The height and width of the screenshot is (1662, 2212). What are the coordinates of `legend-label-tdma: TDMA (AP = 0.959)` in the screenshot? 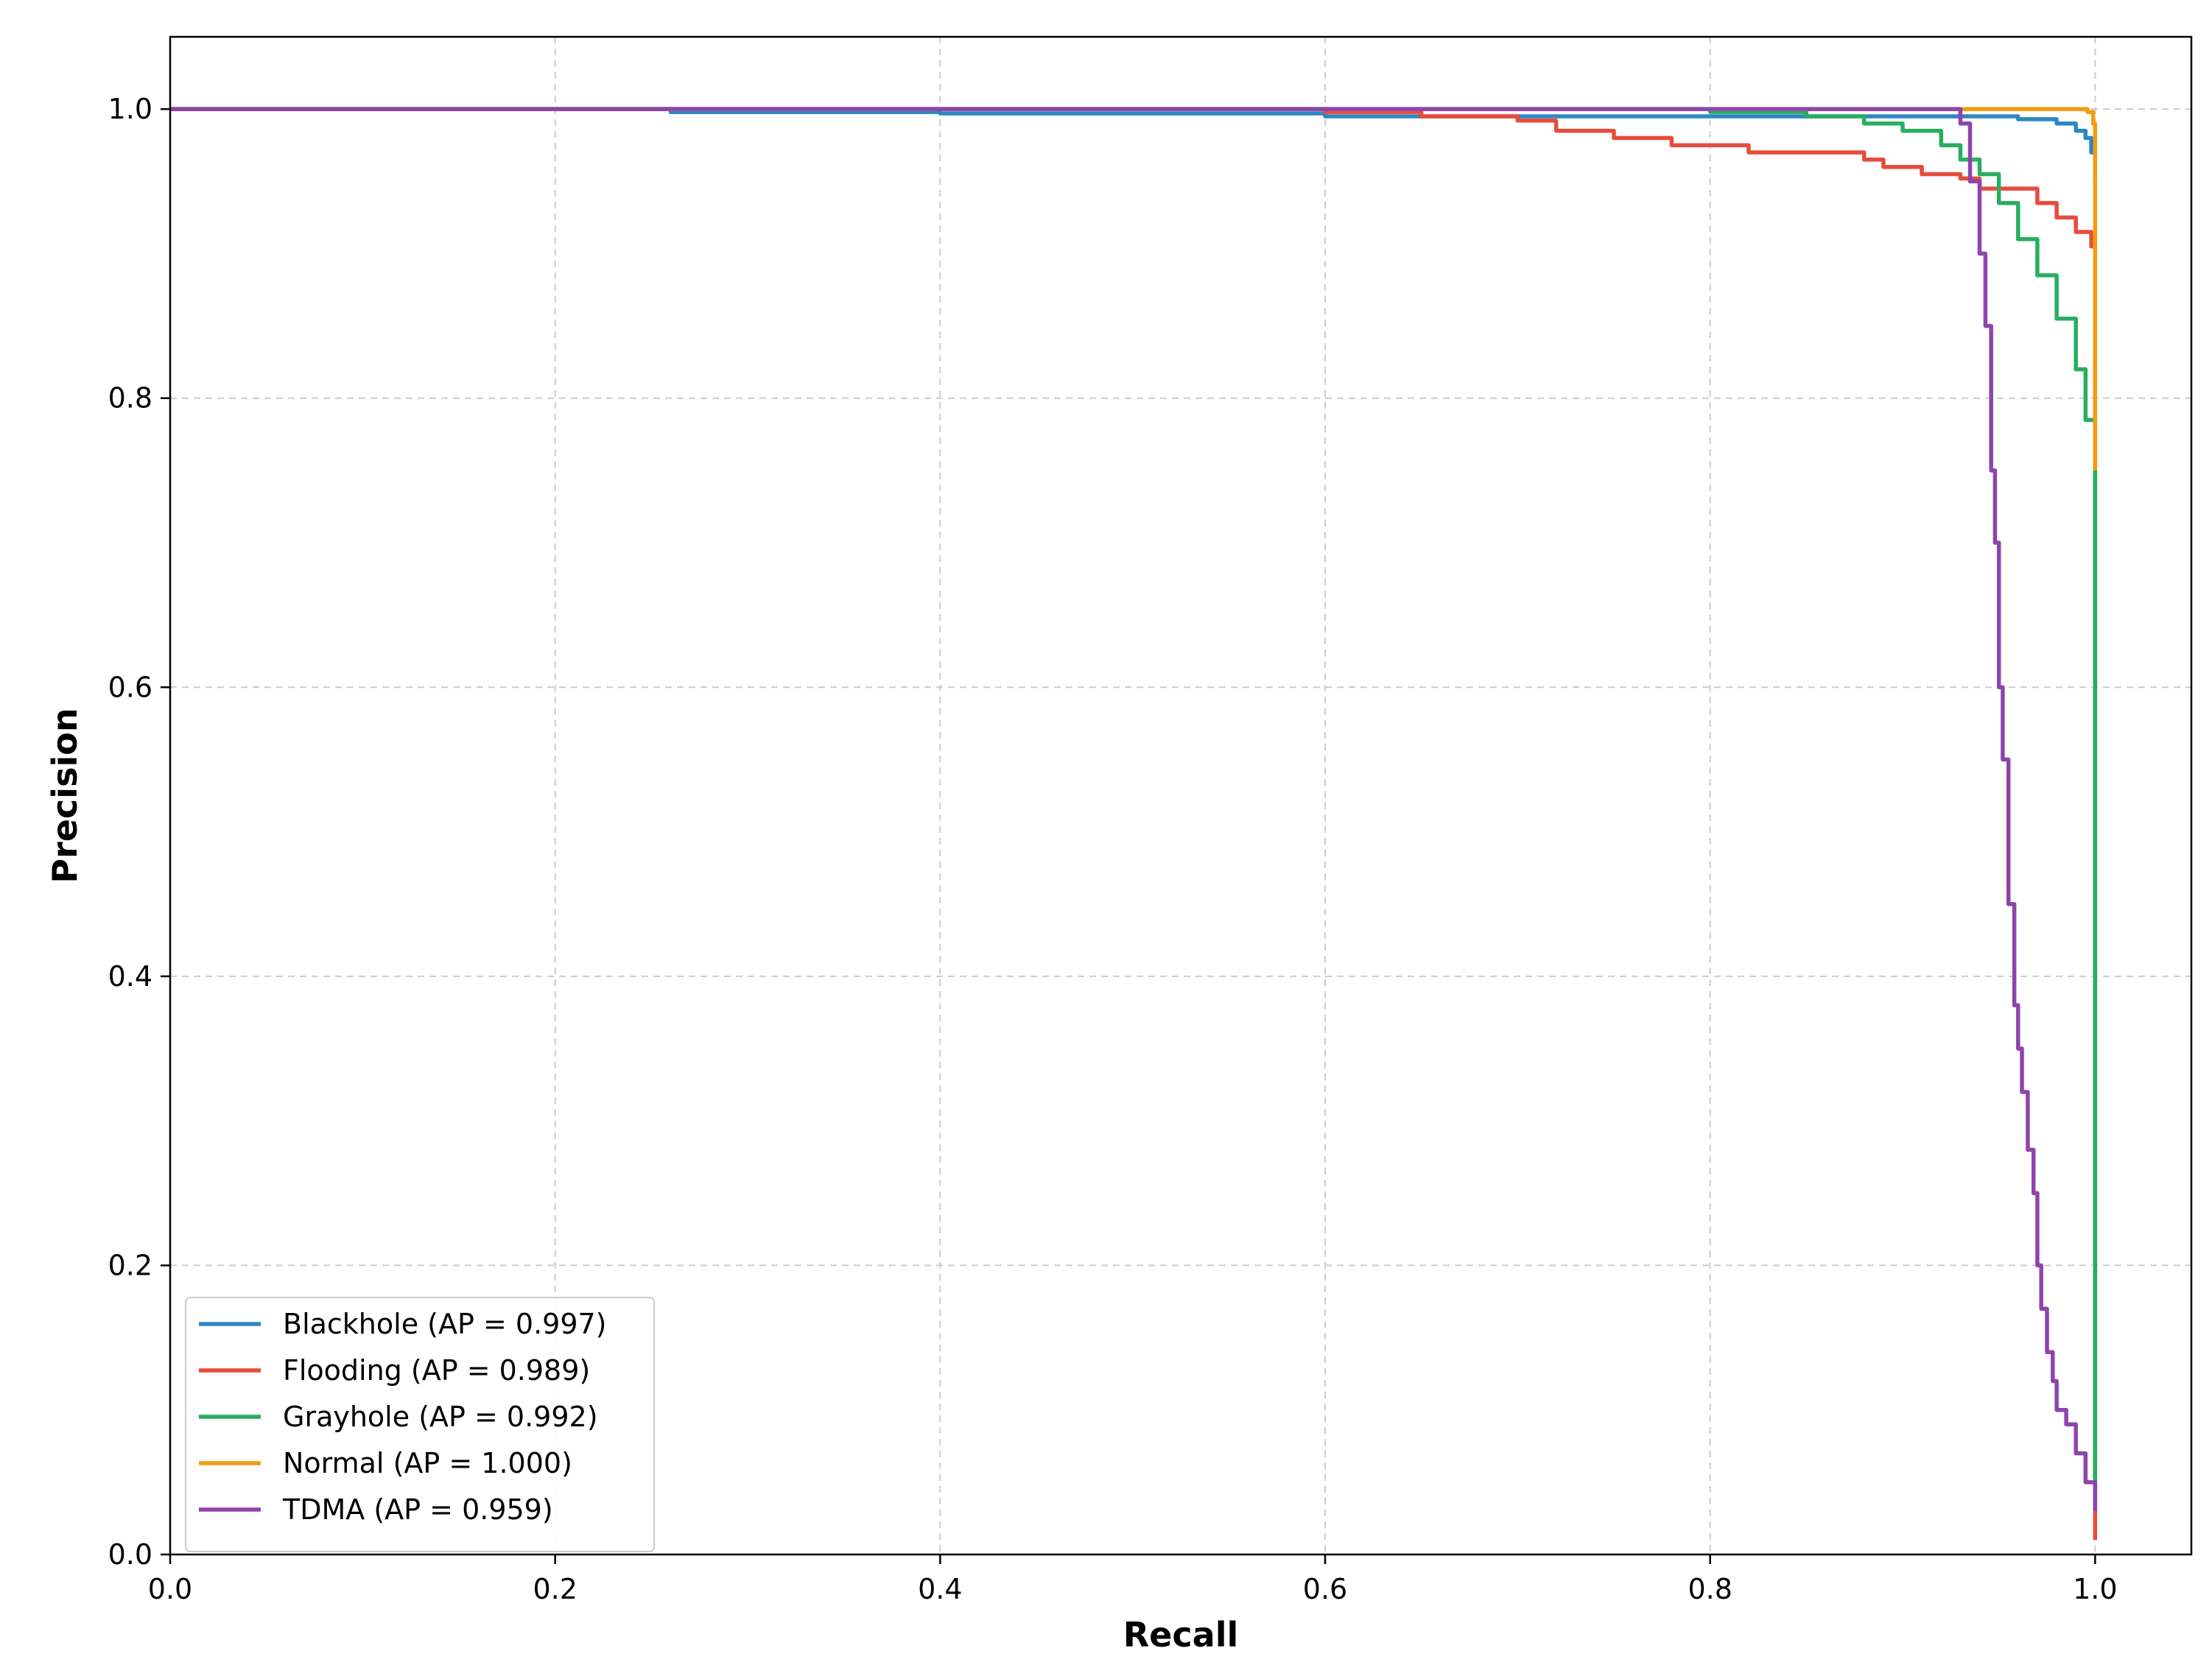 It's located at (417, 1509).